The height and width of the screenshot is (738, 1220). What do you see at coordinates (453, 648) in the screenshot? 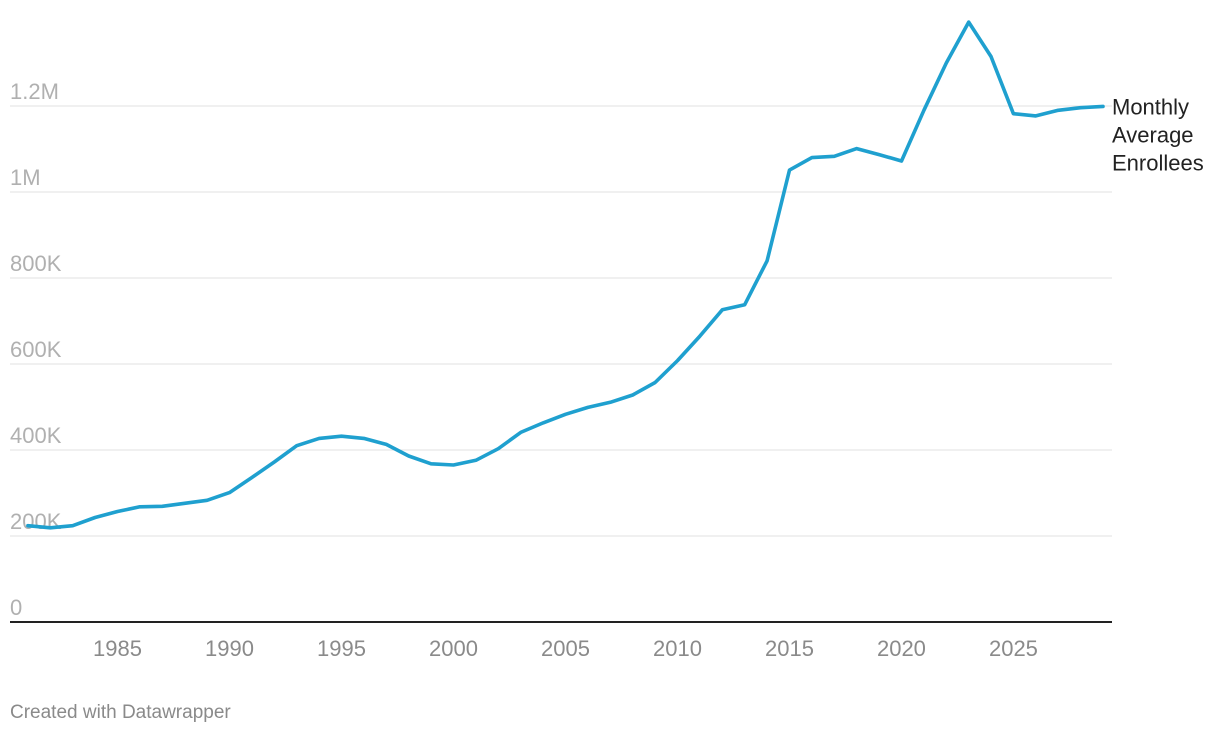
I see `x-tick-label: 2000` at bounding box center [453, 648].